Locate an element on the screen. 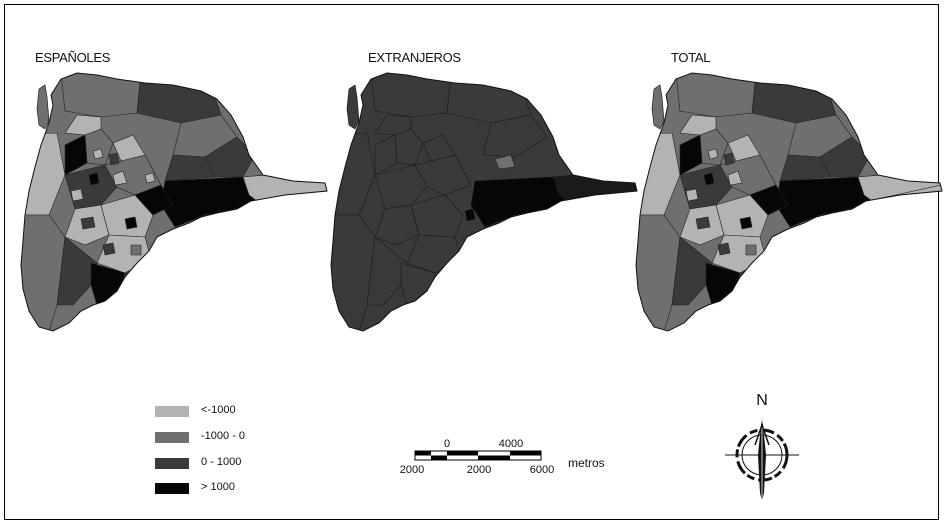 This screenshot has height=526, width=945. scale-label-bottom-6000: 6000 is located at coordinates (542, 470).